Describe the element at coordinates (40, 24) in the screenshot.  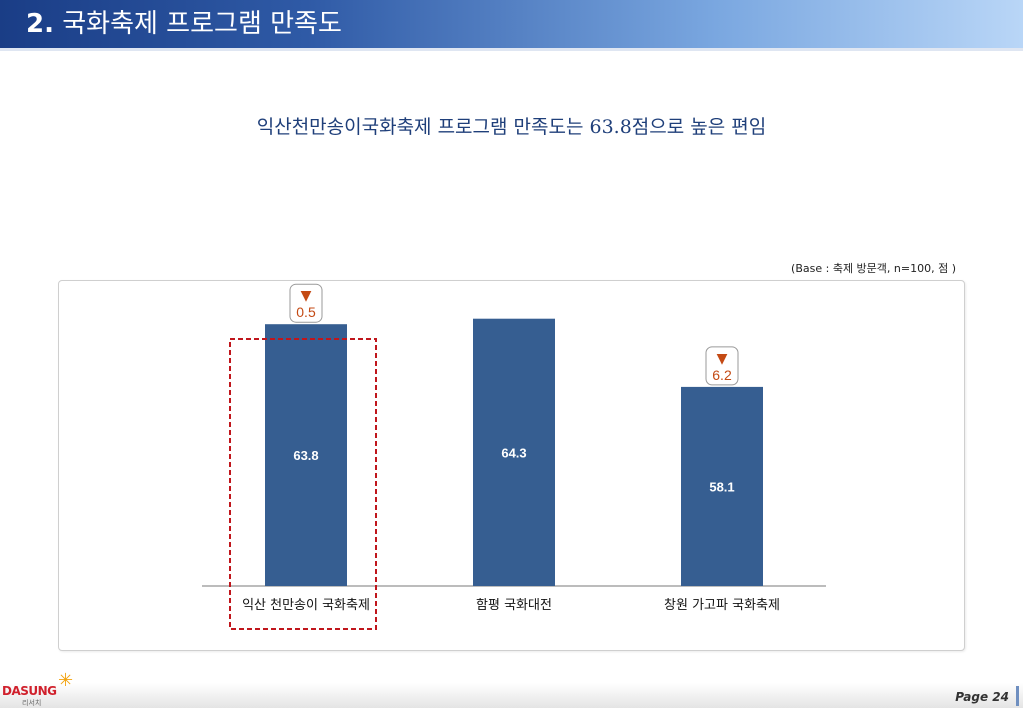
I see `section-number: 2.` at that location.